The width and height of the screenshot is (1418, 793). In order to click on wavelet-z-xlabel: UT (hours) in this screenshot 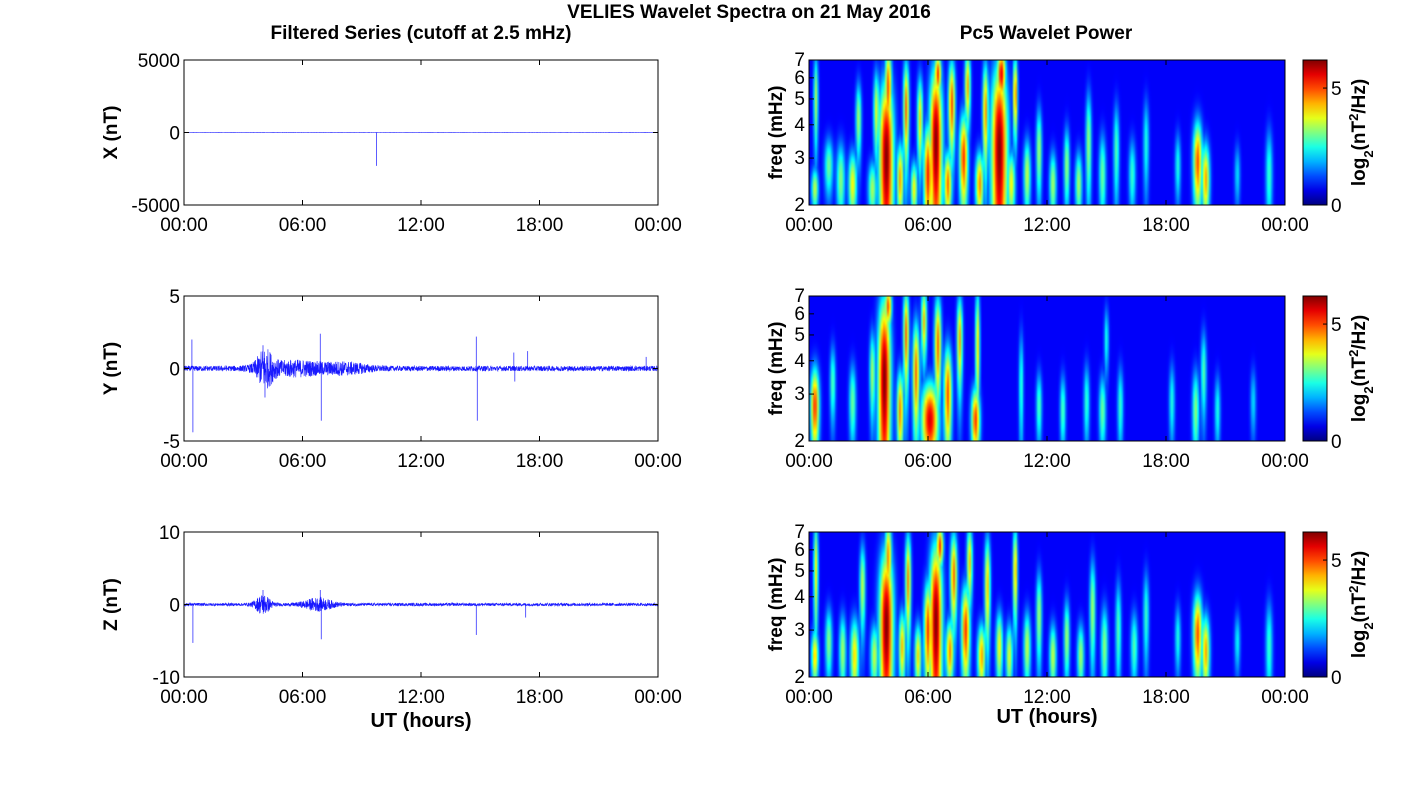, I will do `click(1046, 717)`.